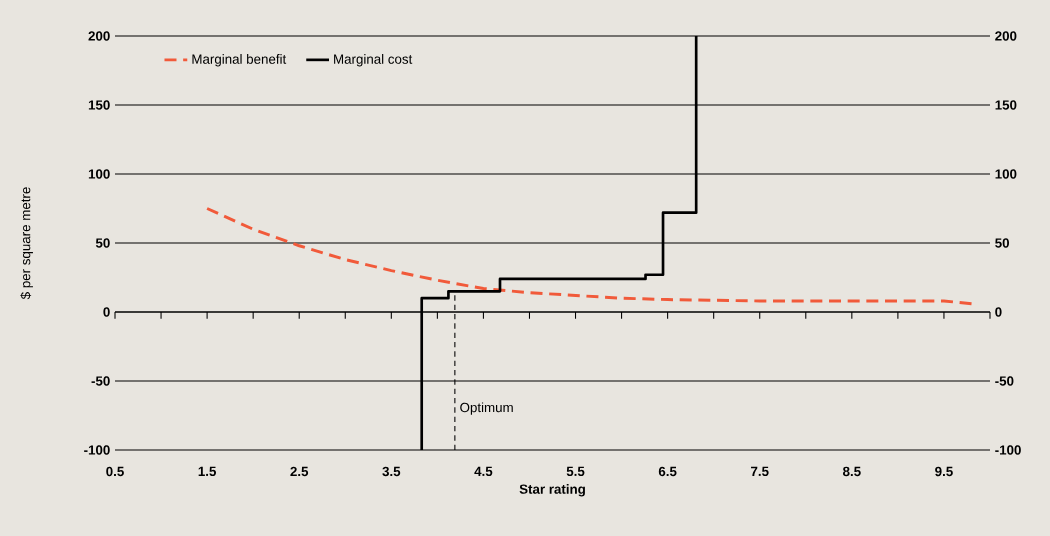 This screenshot has width=1050, height=536. What do you see at coordinates (1008, 450) in the screenshot?
I see `y2-tick-label: -100` at bounding box center [1008, 450].